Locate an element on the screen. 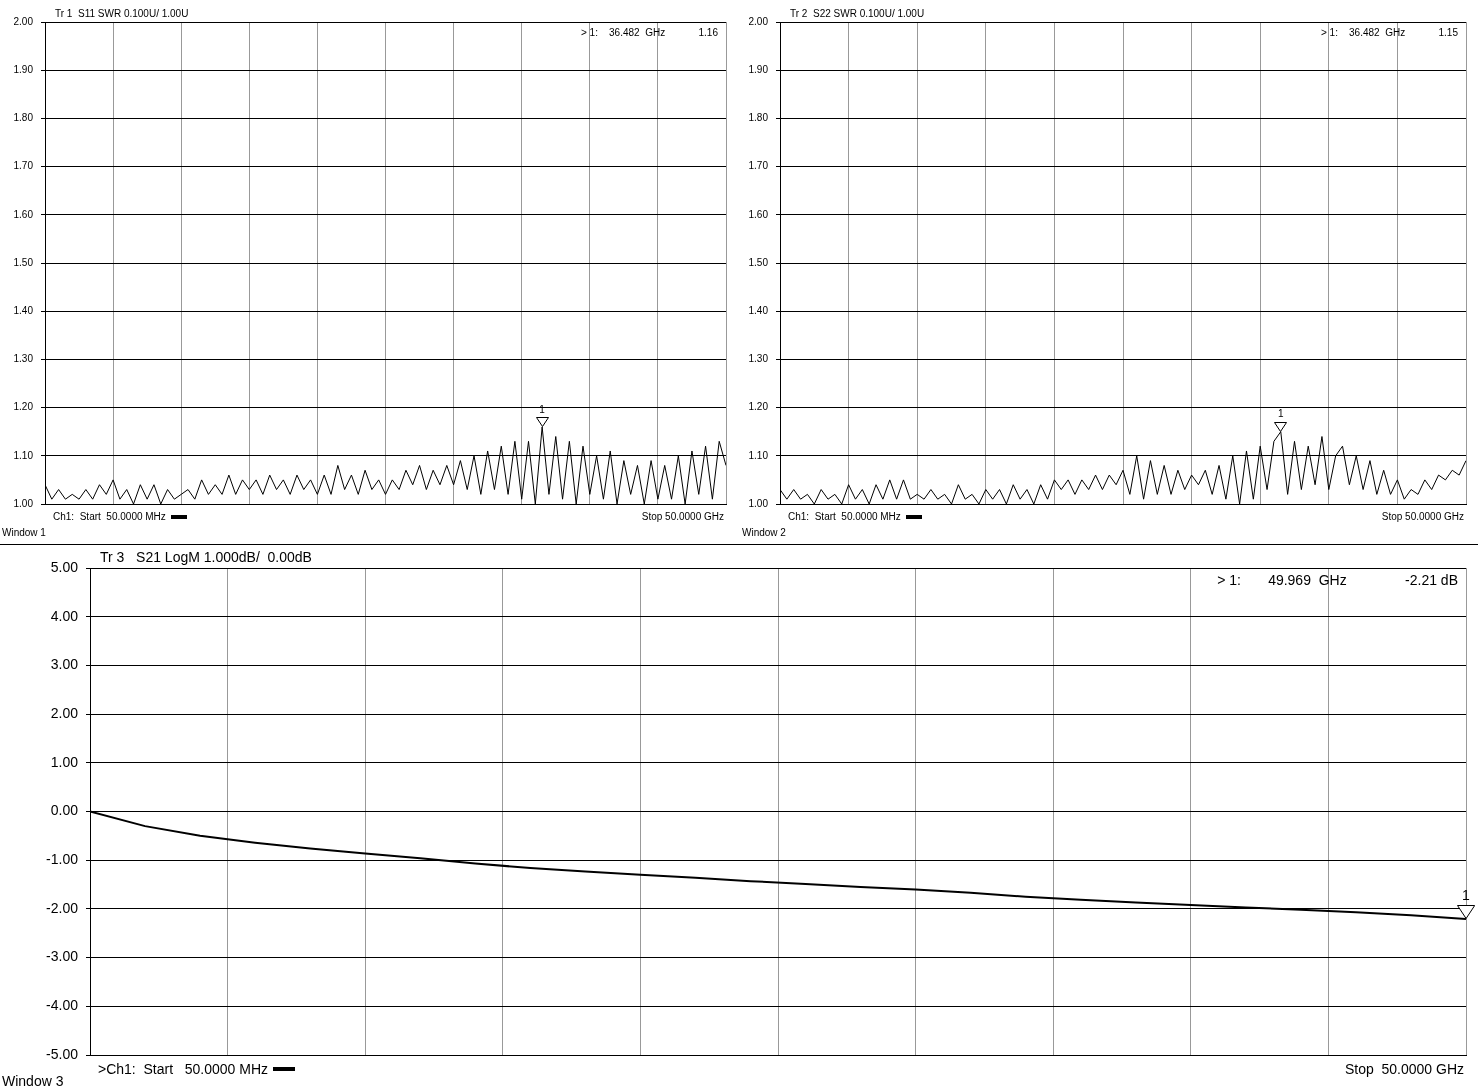  text: Window 3 is located at coordinates (33, 1080).